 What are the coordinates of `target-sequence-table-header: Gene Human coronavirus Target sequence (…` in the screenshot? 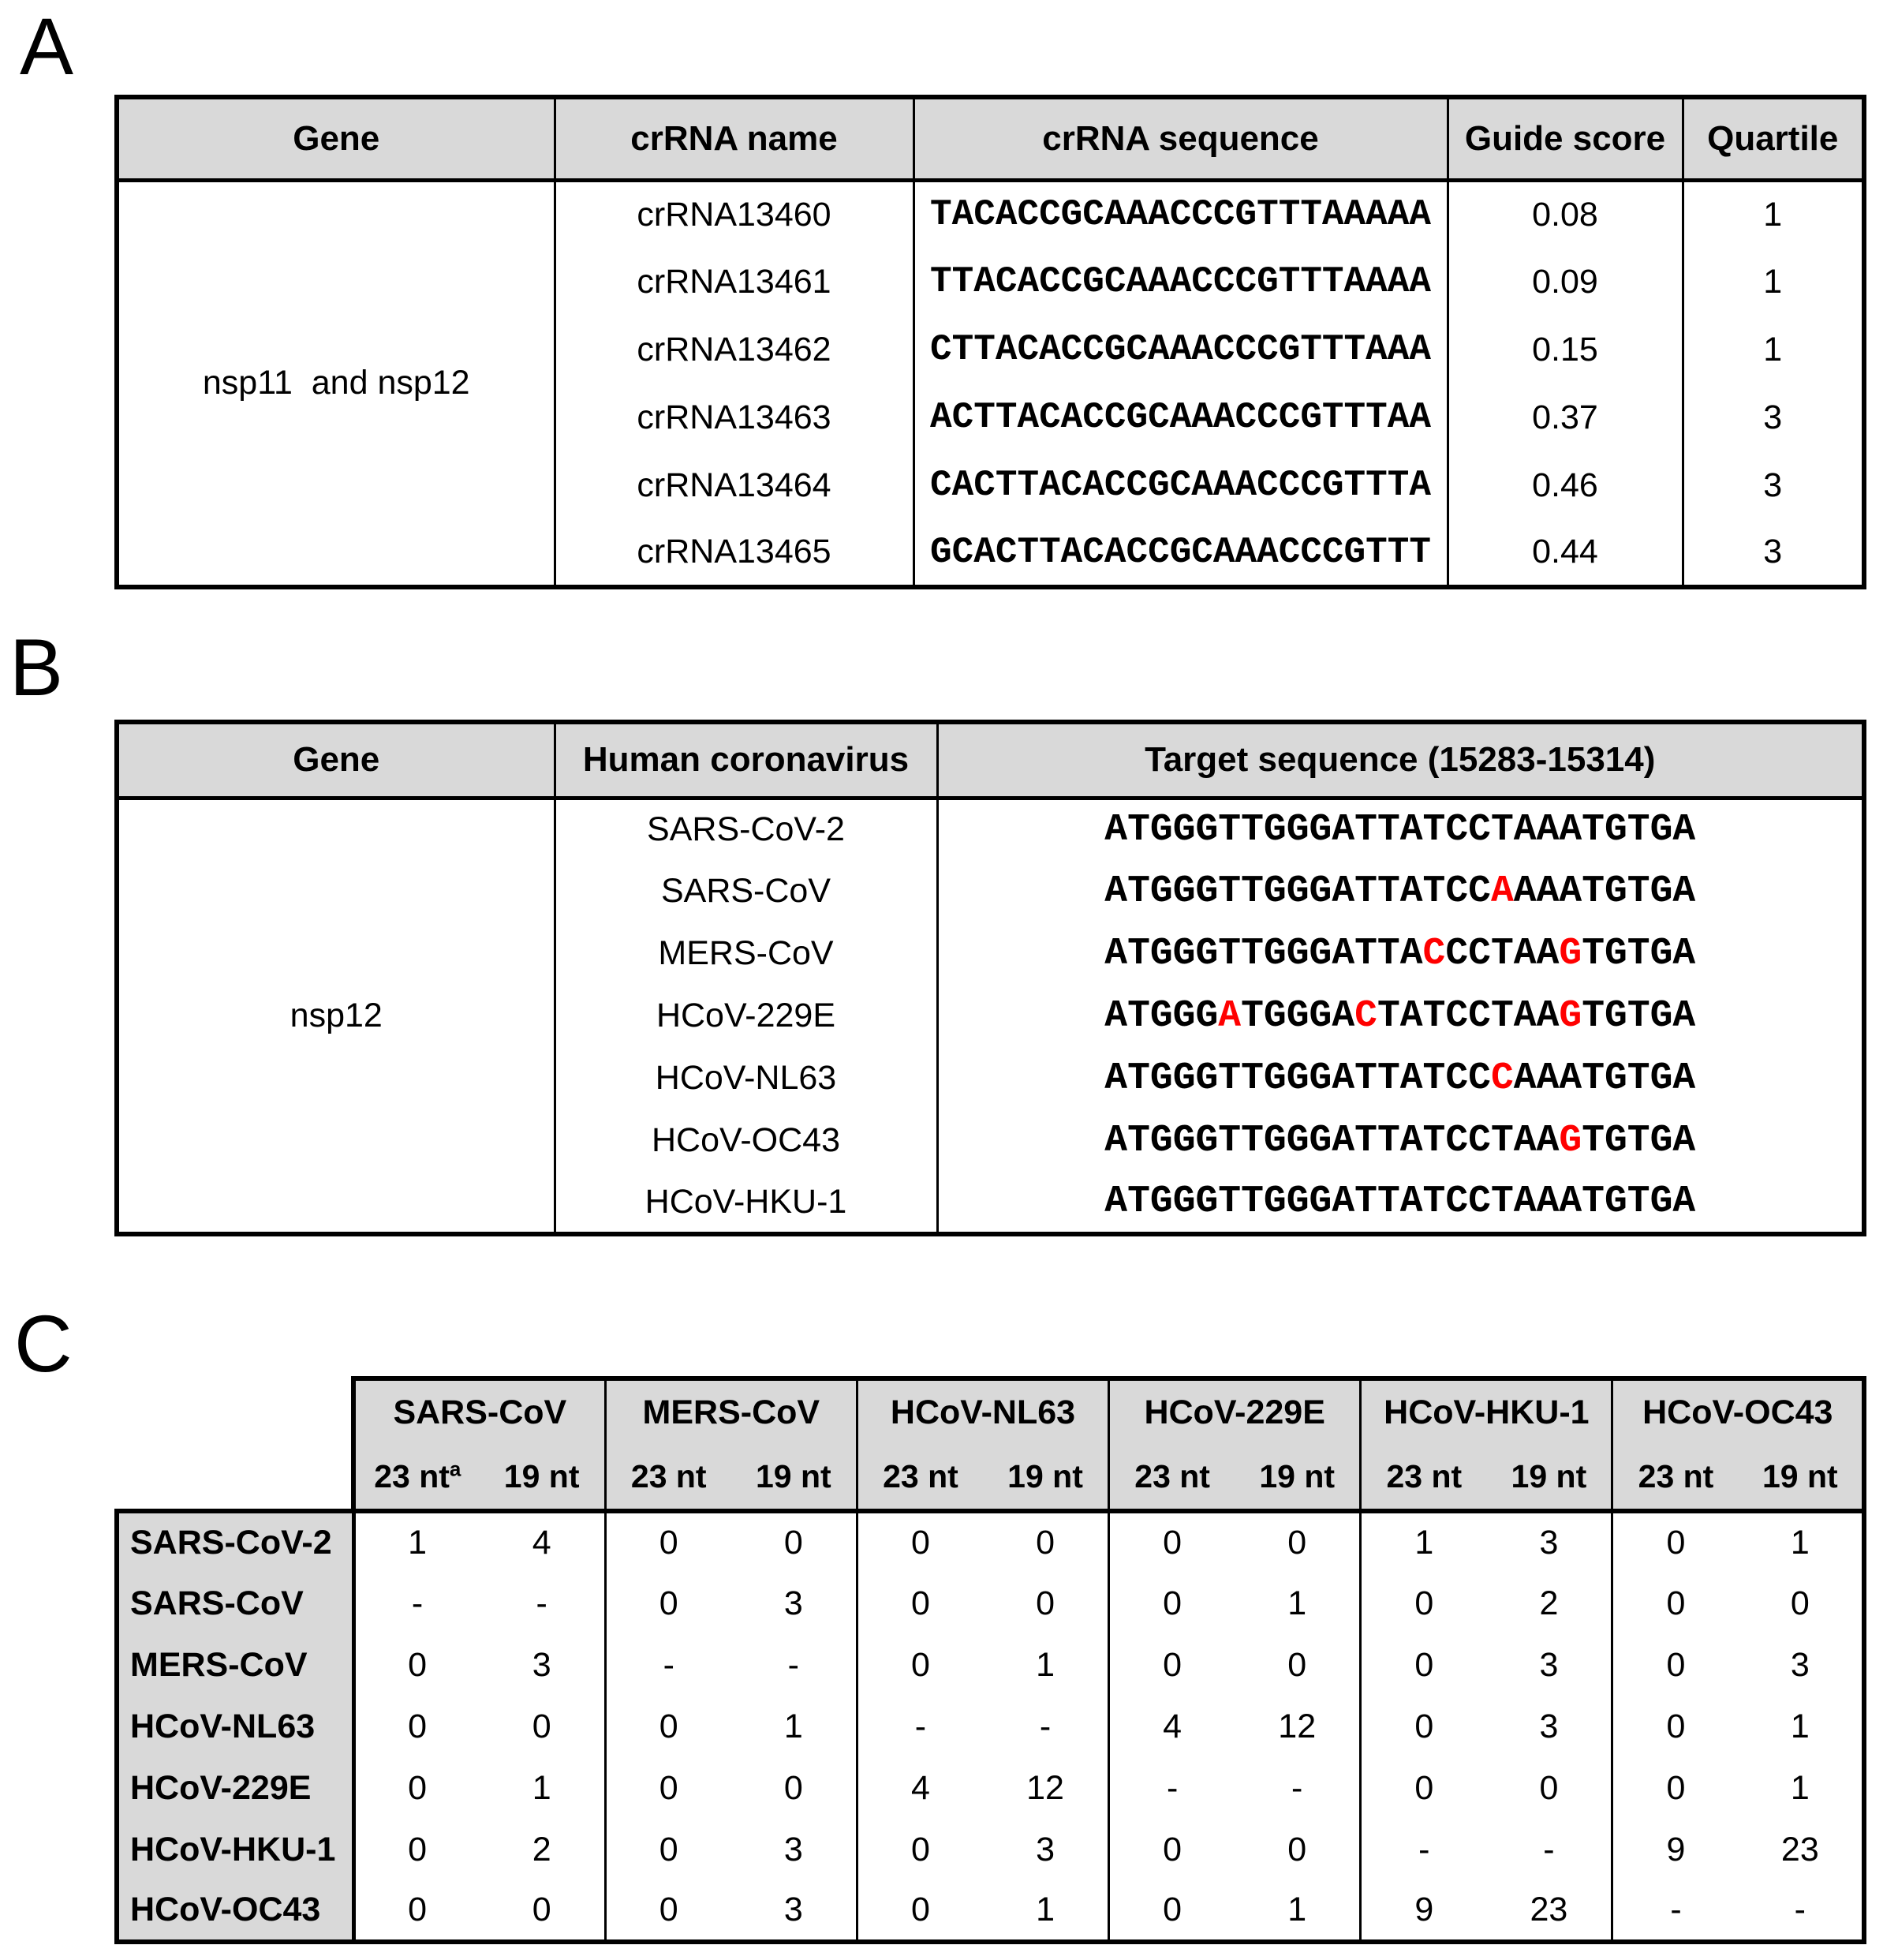 It's located at (990, 761).